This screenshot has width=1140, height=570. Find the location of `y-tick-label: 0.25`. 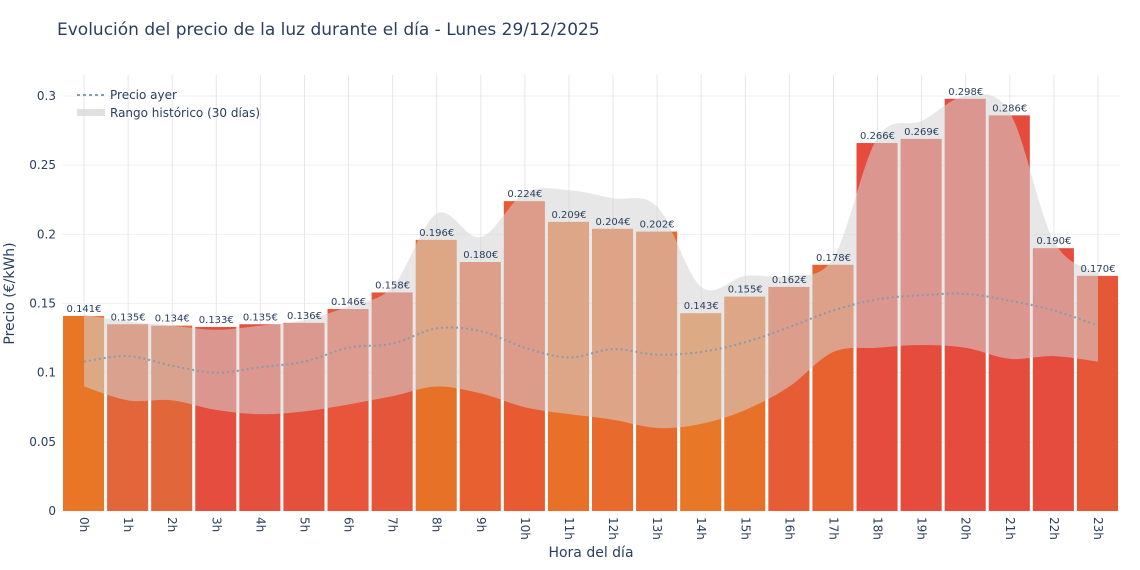

y-tick-label: 0.25 is located at coordinates (42, 165).